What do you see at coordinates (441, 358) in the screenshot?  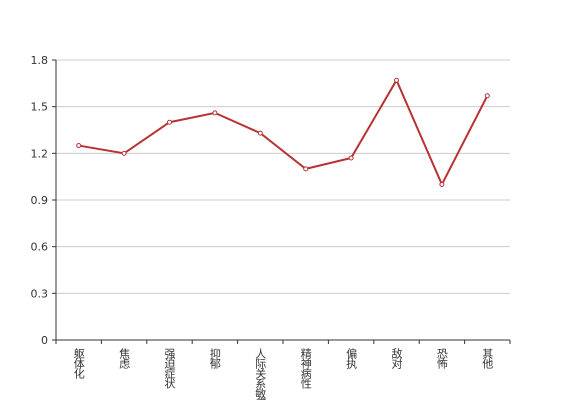 I see `x-tick-label: 恐怖` at bounding box center [441, 358].